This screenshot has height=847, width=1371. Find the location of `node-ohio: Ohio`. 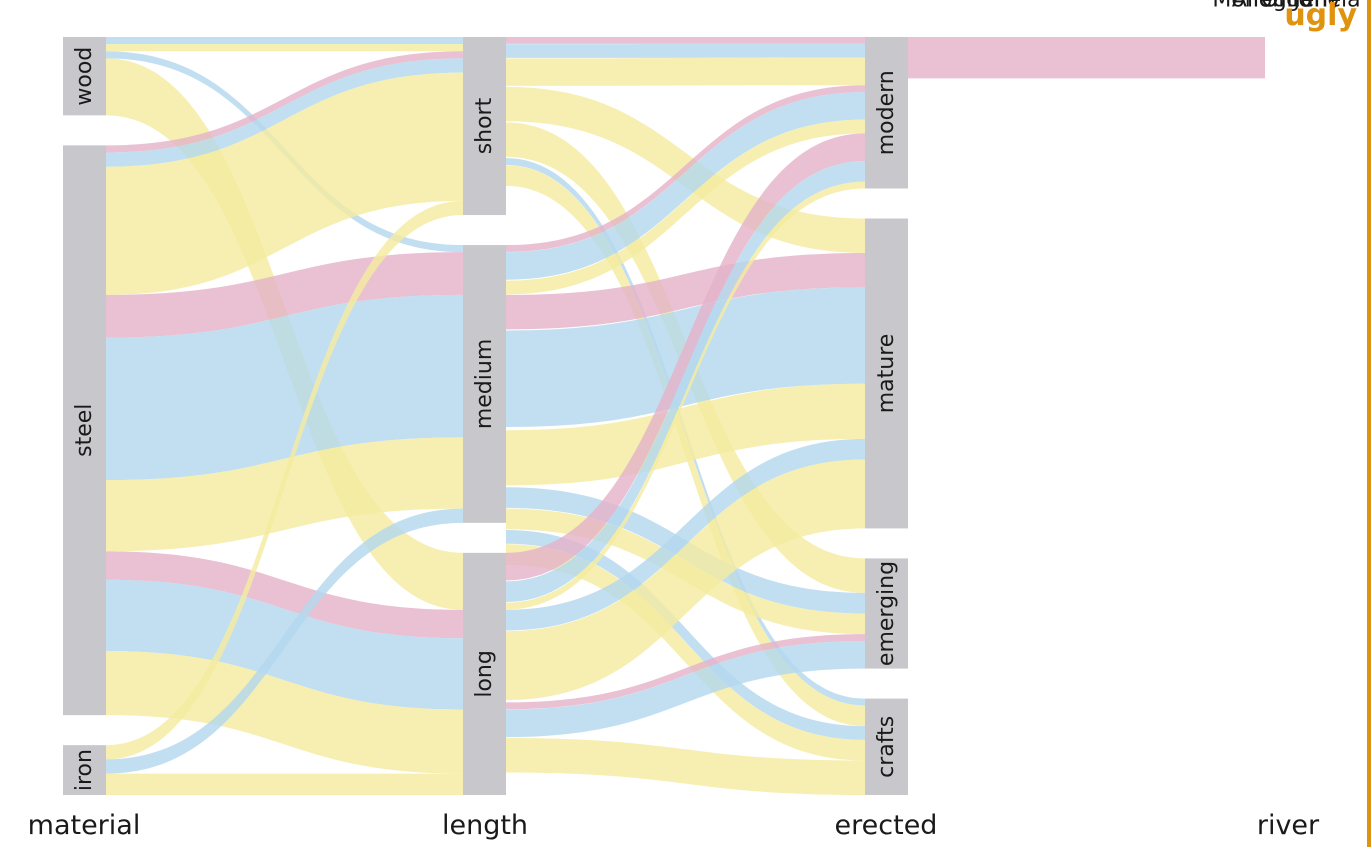

node-ohio: Ohio is located at coordinates (1286, 6).